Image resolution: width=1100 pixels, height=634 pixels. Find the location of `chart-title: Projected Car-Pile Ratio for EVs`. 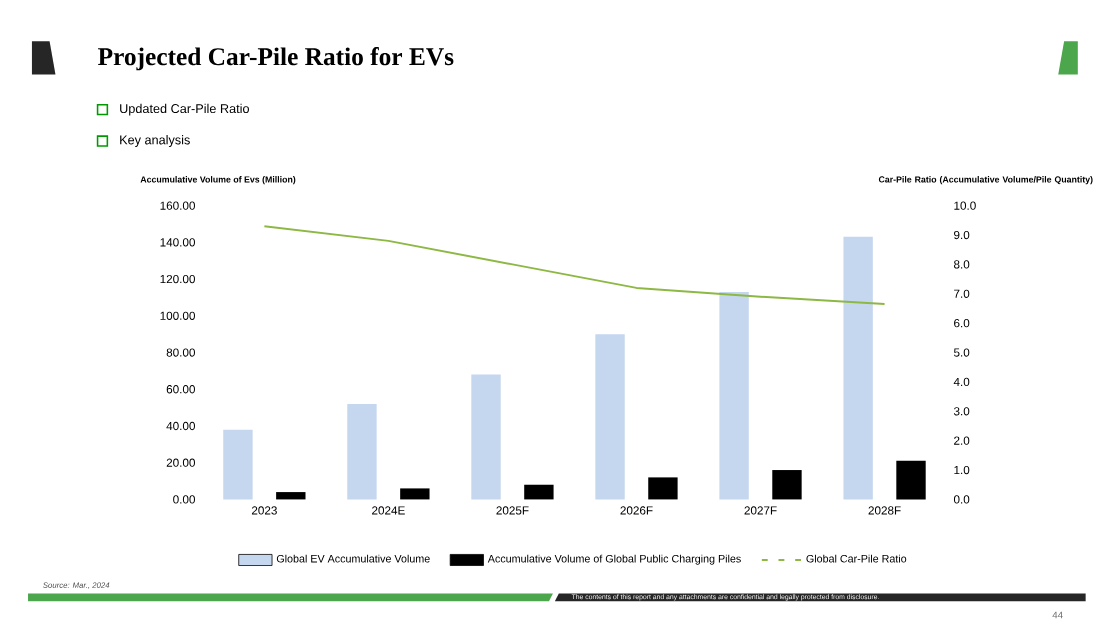

chart-title: Projected Car-Pile Ratio for EVs is located at coordinates (276, 58).